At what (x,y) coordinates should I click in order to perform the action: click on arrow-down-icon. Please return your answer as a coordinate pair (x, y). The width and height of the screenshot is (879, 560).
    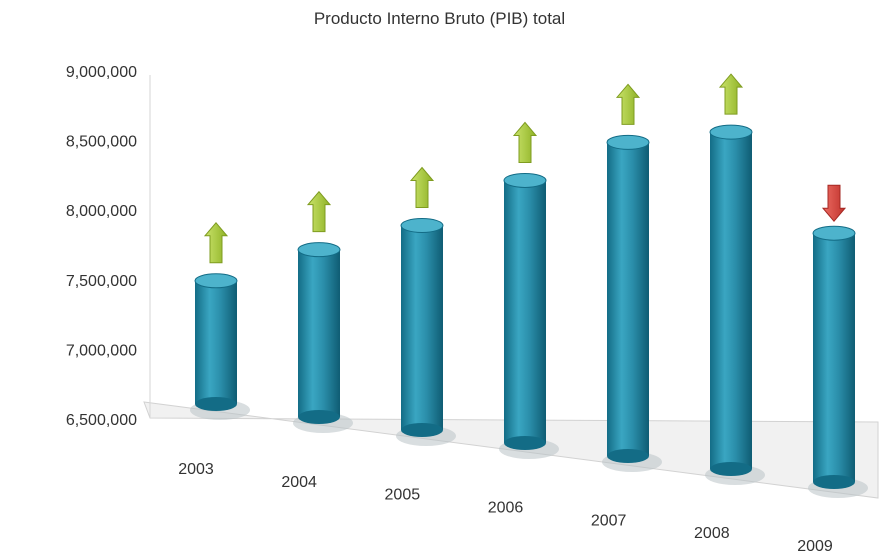
    Looking at the image, I should click on (834, 203).